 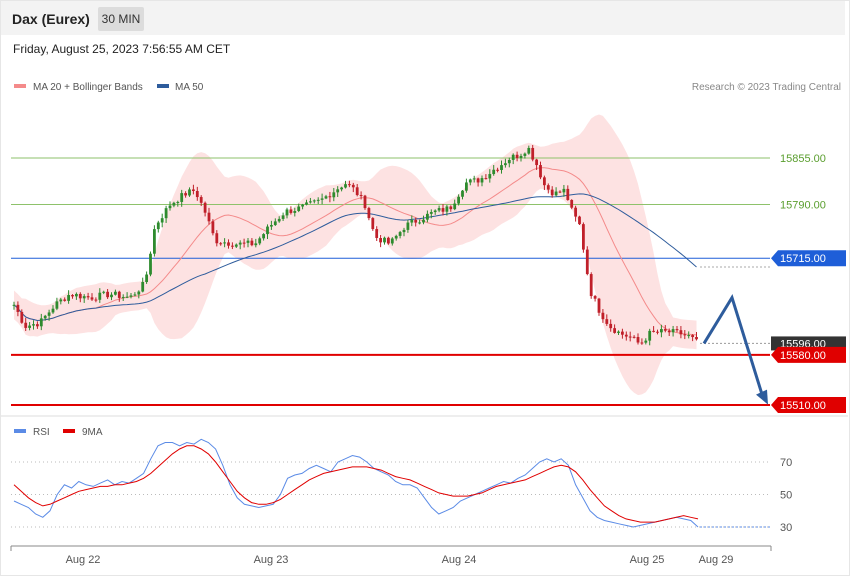 I want to click on rsi-tick-70: 70, so click(x=786, y=463).